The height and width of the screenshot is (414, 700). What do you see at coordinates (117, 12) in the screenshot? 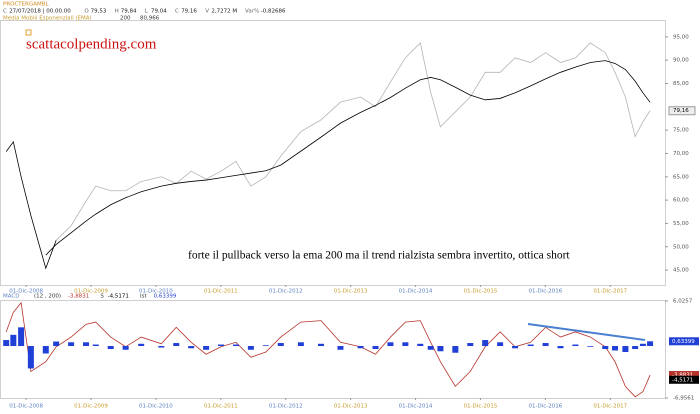
I see `field-label: H` at bounding box center [117, 12].